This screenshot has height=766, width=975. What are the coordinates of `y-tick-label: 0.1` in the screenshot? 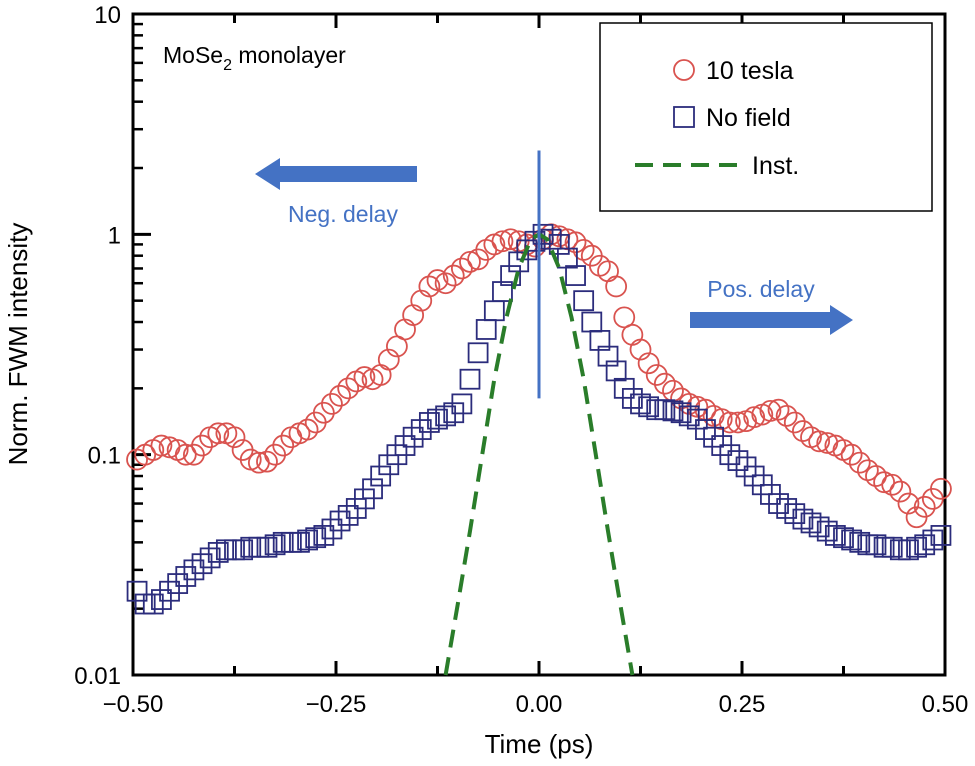 It's located at (104, 456).